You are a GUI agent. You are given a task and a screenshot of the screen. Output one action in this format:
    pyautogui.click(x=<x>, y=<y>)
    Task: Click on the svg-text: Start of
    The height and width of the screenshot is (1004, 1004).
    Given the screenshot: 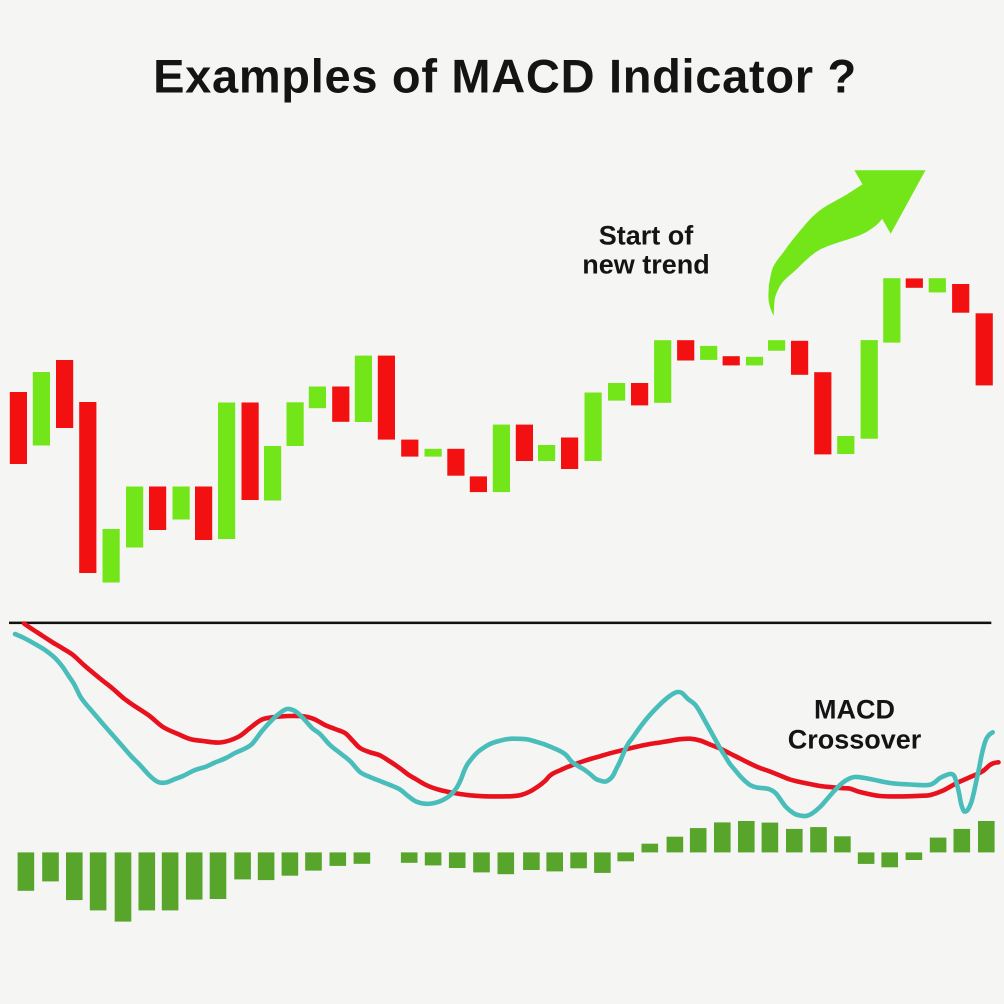 What is the action you would take?
    pyautogui.click(x=647, y=235)
    